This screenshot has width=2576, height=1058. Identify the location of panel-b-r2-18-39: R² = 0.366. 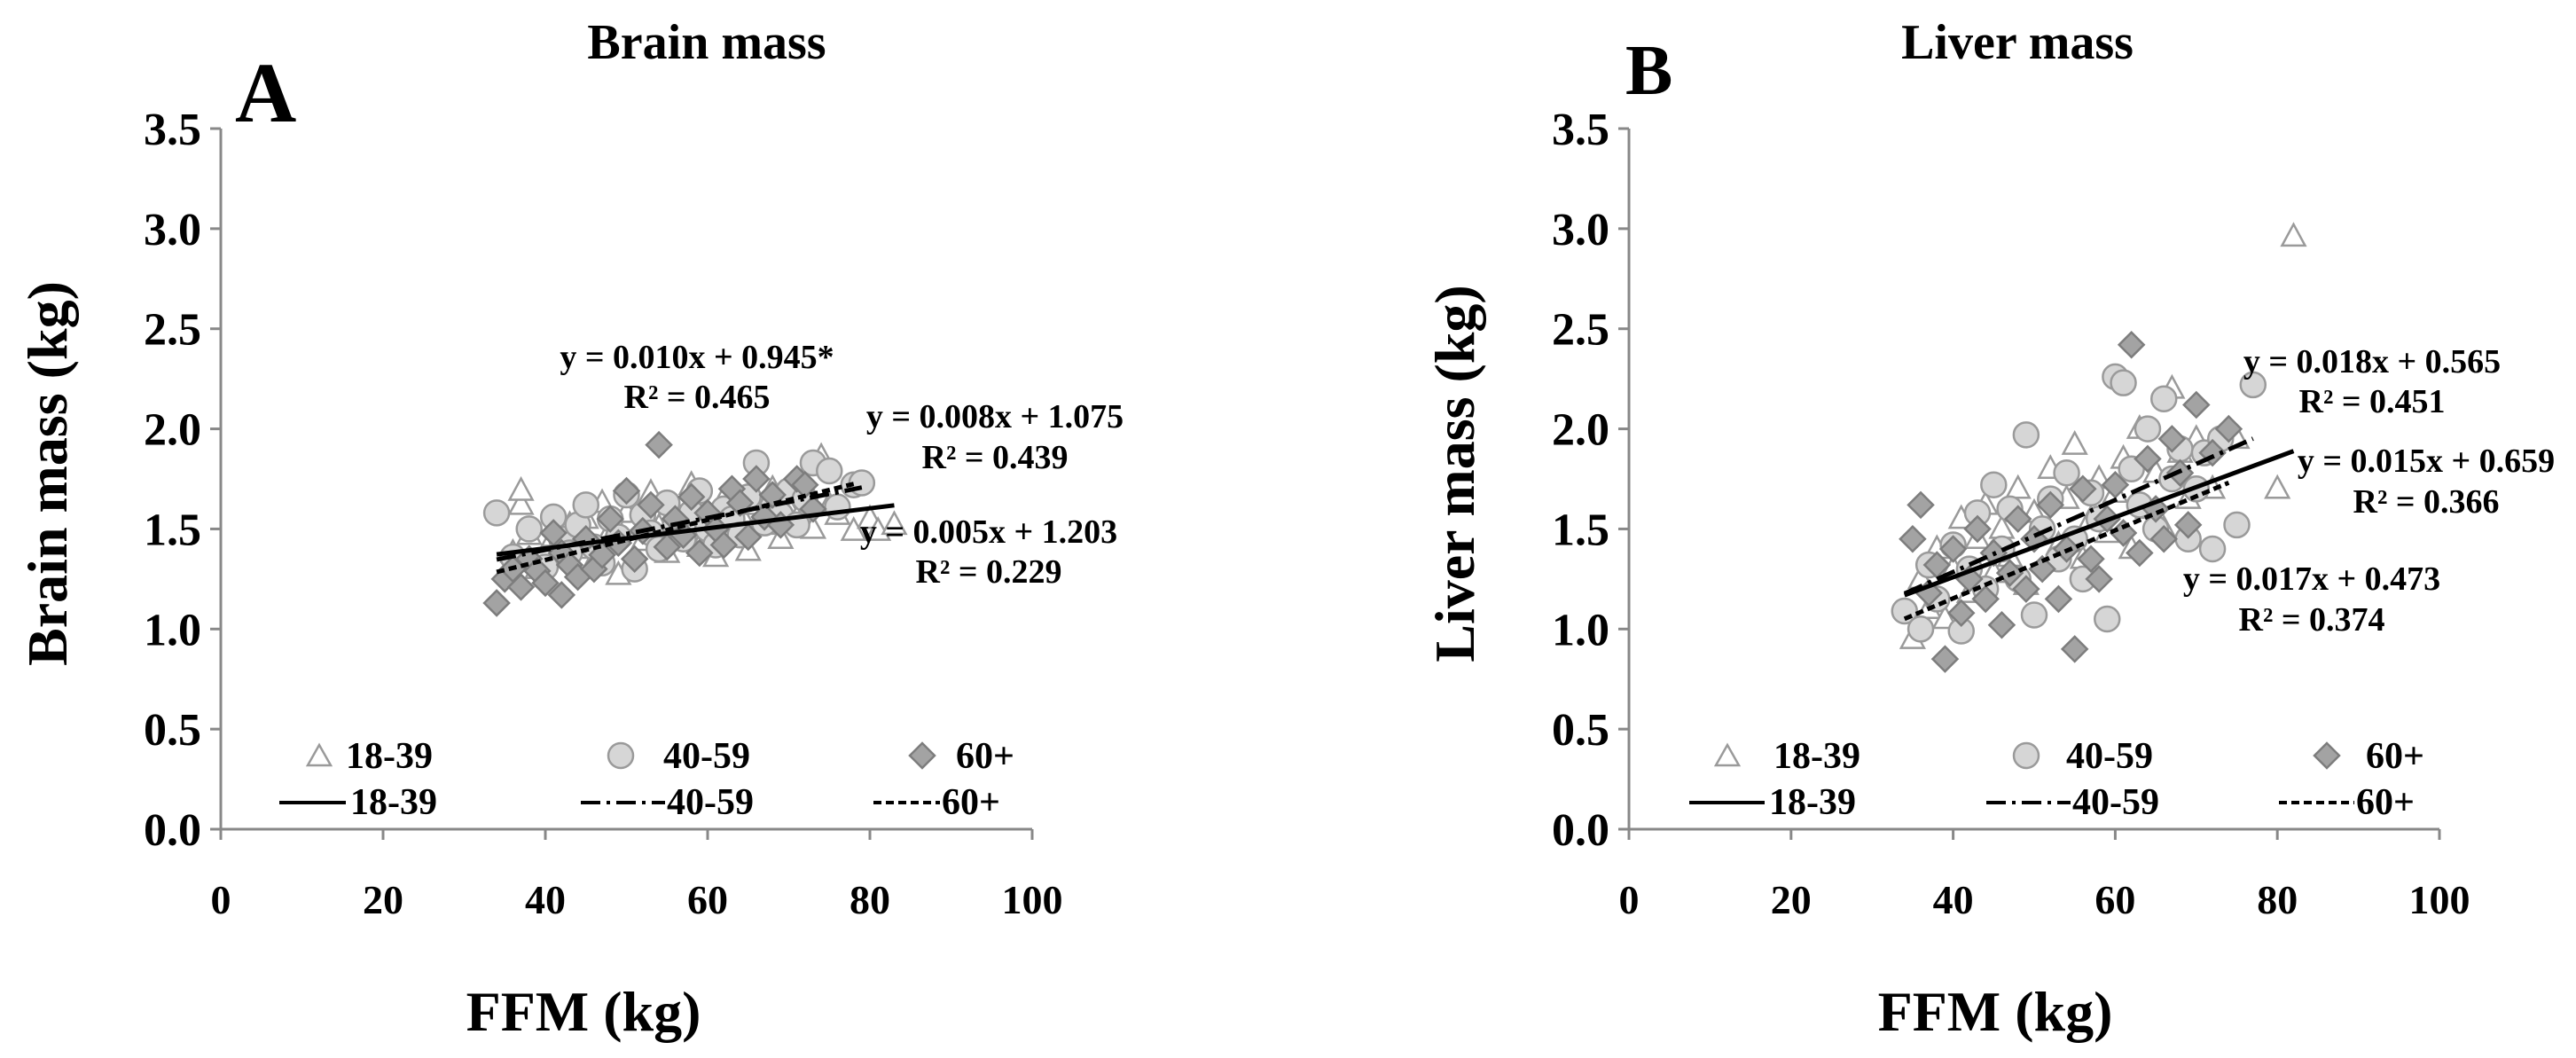
(2426, 502).